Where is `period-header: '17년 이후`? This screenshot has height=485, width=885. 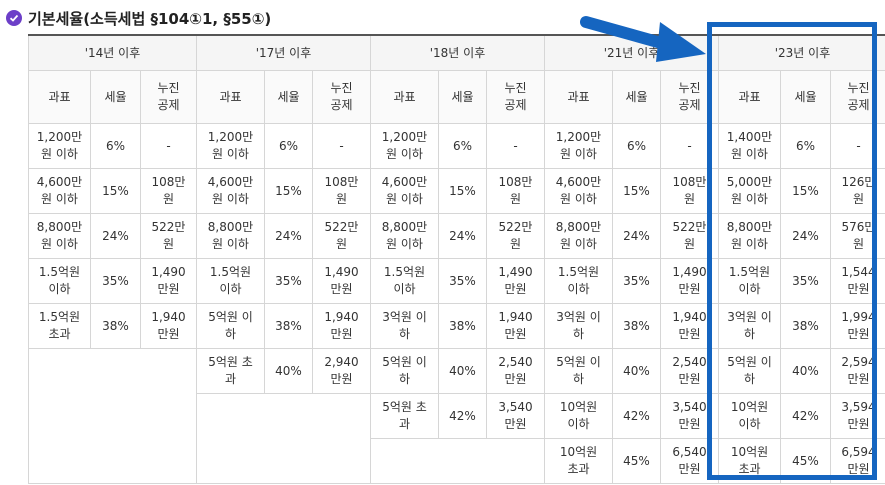
period-header: '17년 이후 is located at coordinates (283, 52).